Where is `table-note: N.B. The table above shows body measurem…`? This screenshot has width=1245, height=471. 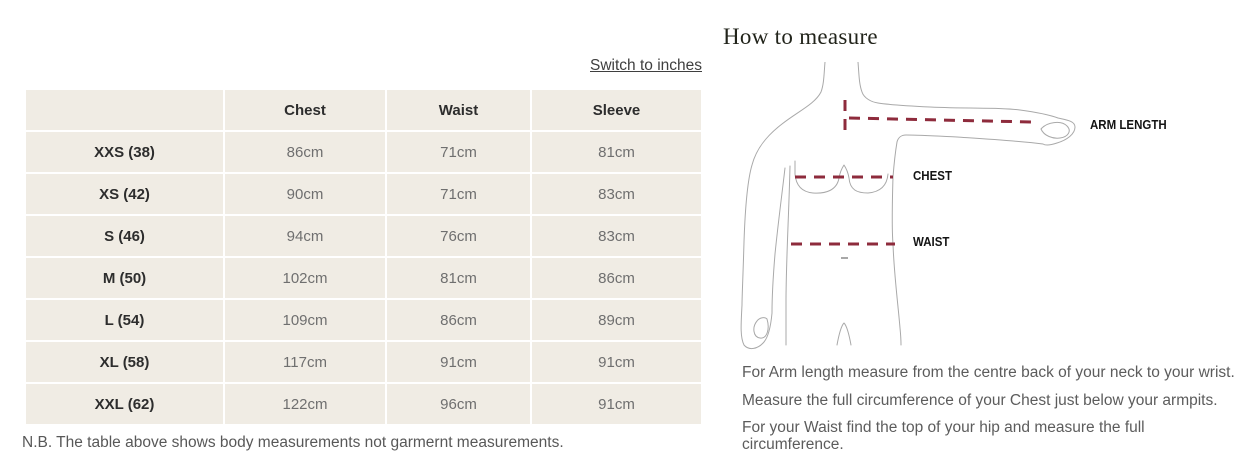
table-note: N.B. The table above shows body measurem… is located at coordinates (293, 442).